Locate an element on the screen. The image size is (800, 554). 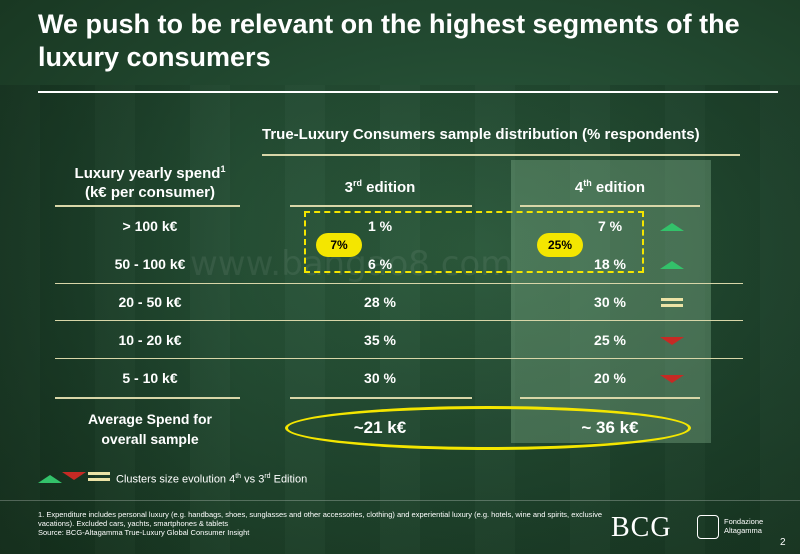
legend-mid: vs 3 is located at coordinates (253, 479).